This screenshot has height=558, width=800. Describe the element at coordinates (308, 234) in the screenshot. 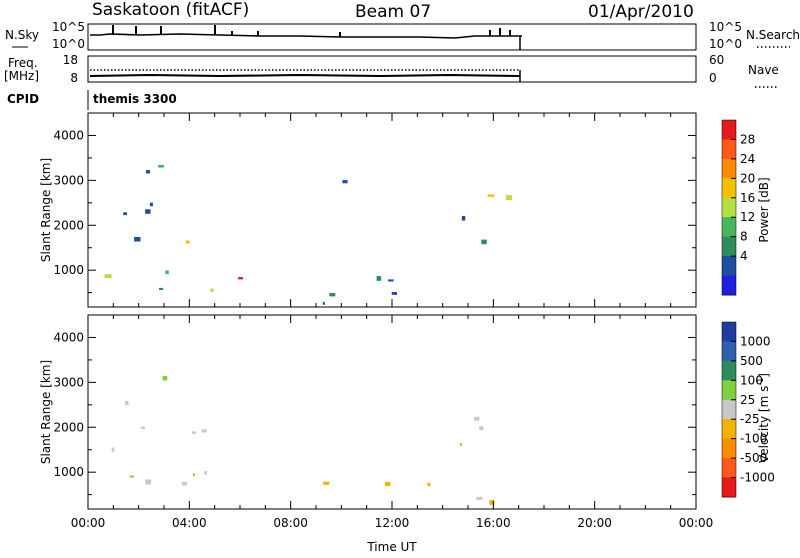

I see `power-echo-layer` at that location.